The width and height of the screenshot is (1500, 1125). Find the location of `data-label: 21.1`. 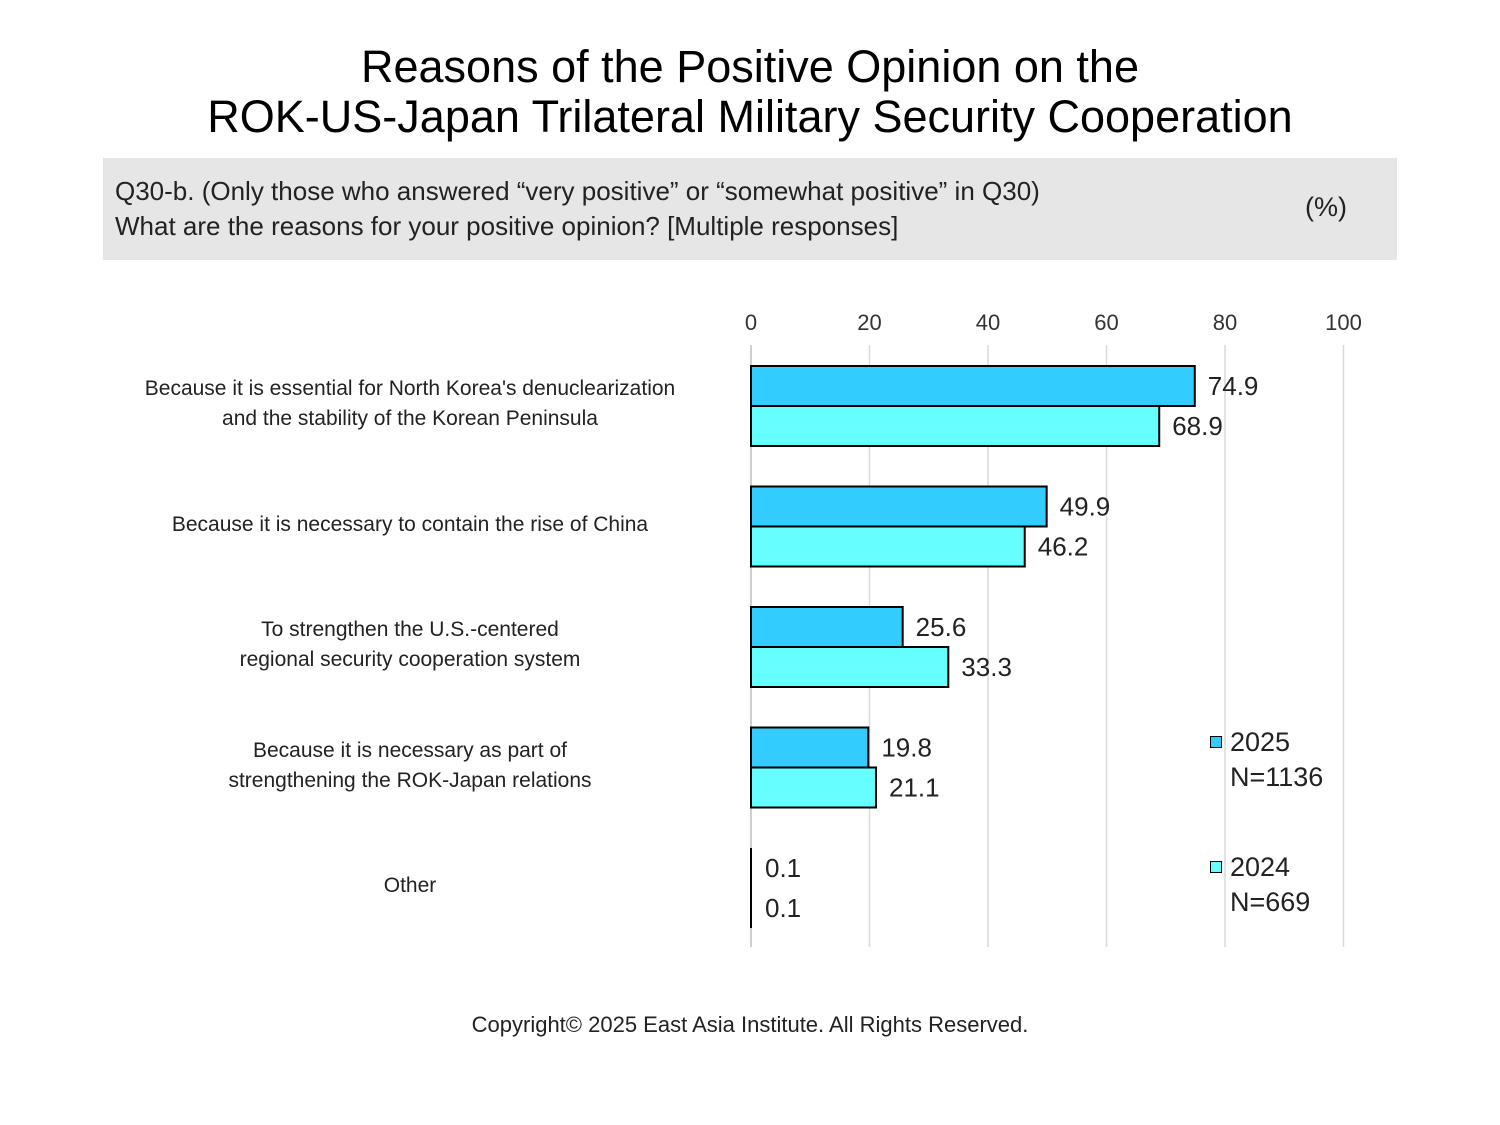

data-label: 21.1 is located at coordinates (914, 788).